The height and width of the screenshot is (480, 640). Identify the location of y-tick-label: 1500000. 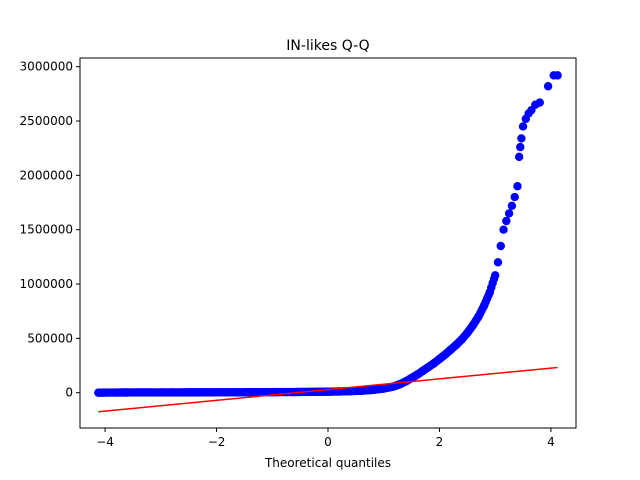
(46, 230).